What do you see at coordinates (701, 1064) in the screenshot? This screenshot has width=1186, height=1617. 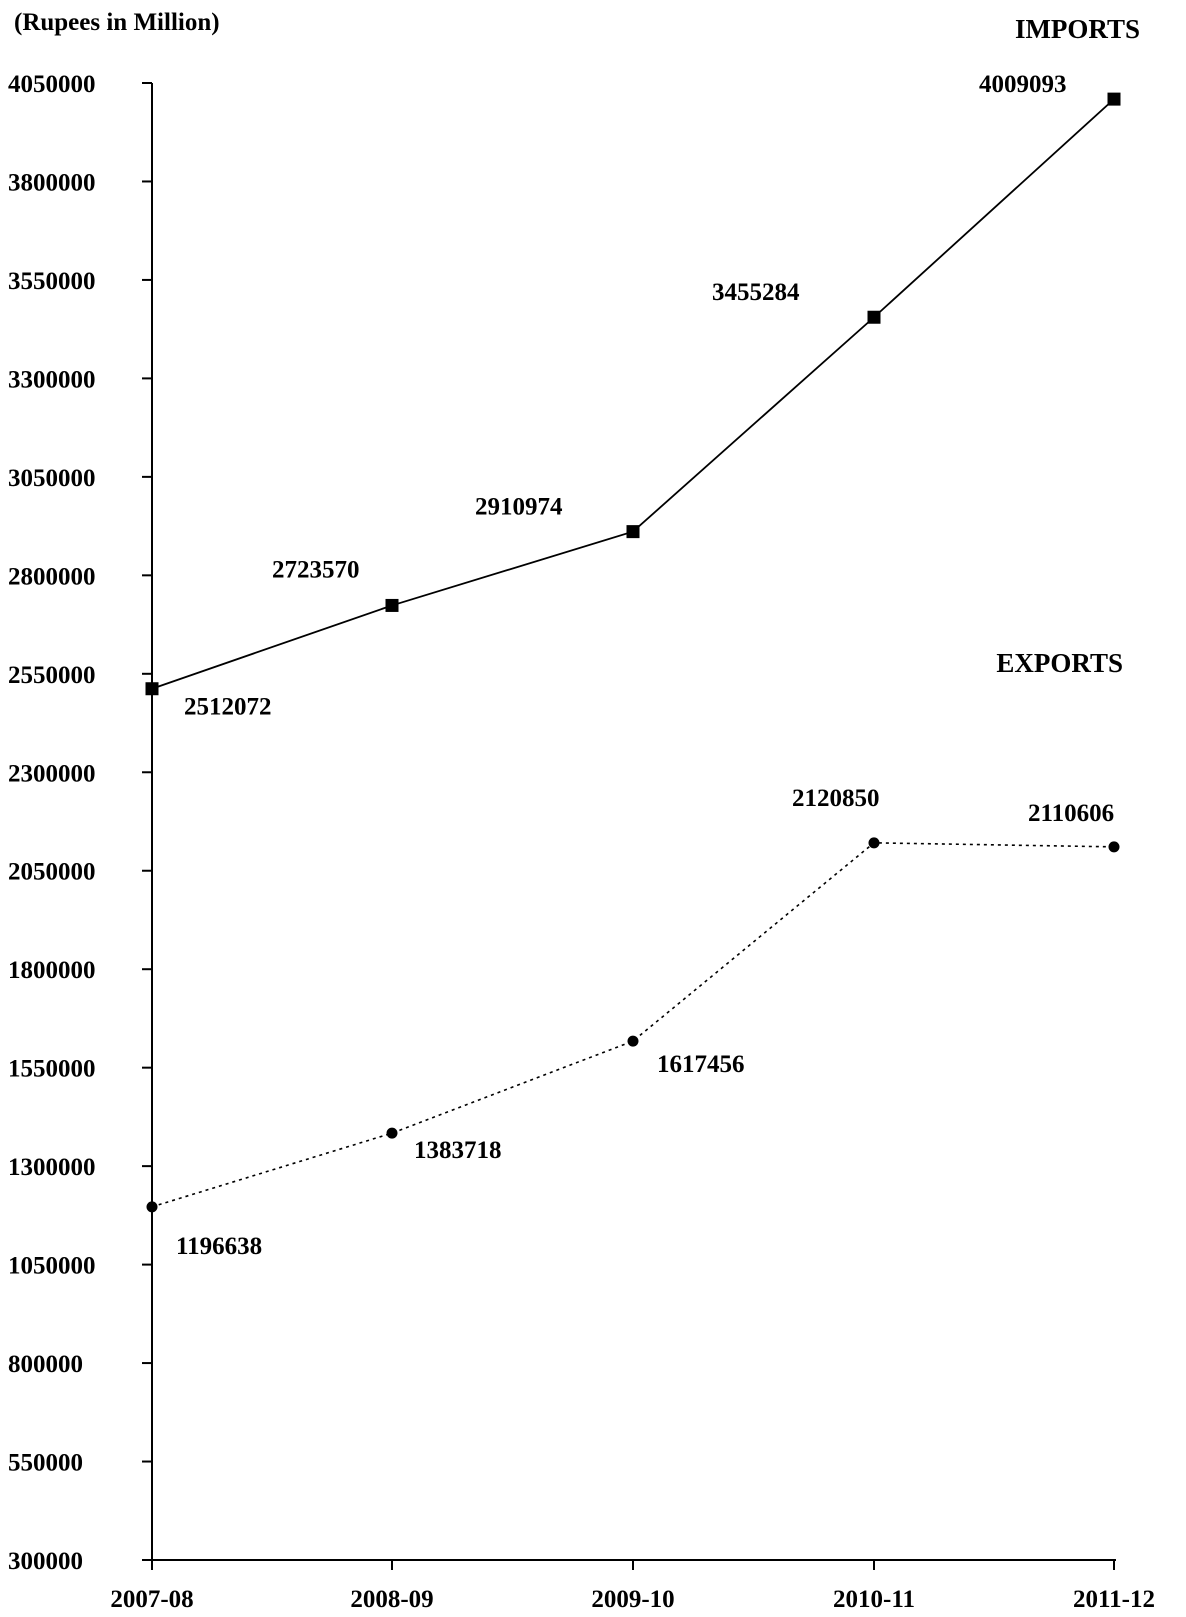 I see `data-label-exports: 1617456` at bounding box center [701, 1064].